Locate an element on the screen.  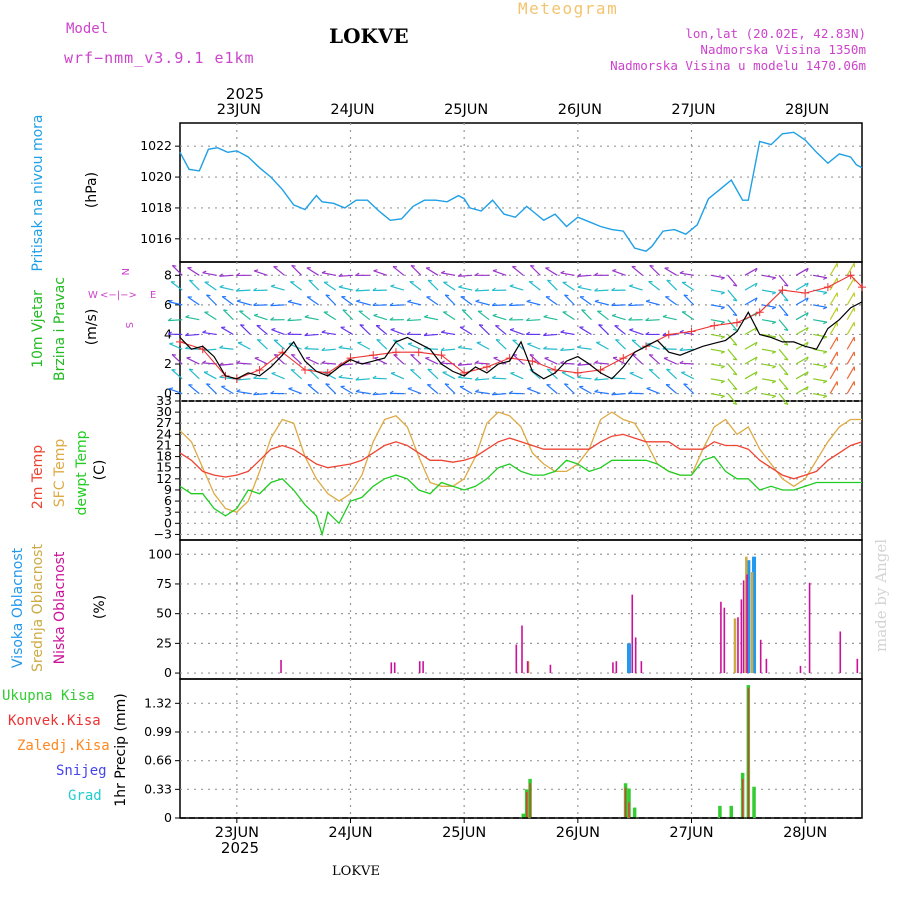
y-tick-label: 0.33 is located at coordinates (158, 788).